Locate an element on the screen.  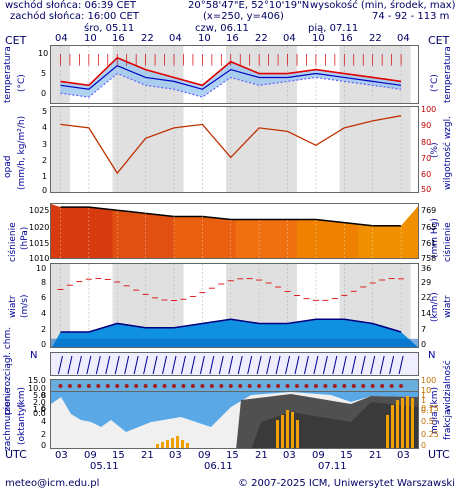
wind-unit-left: (m/s) is located at coordinates (25, 306).